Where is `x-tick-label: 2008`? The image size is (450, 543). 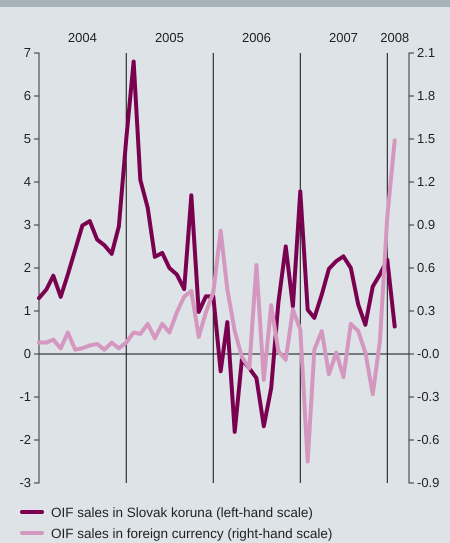
x-tick-label: 2008 is located at coordinates (395, 37).